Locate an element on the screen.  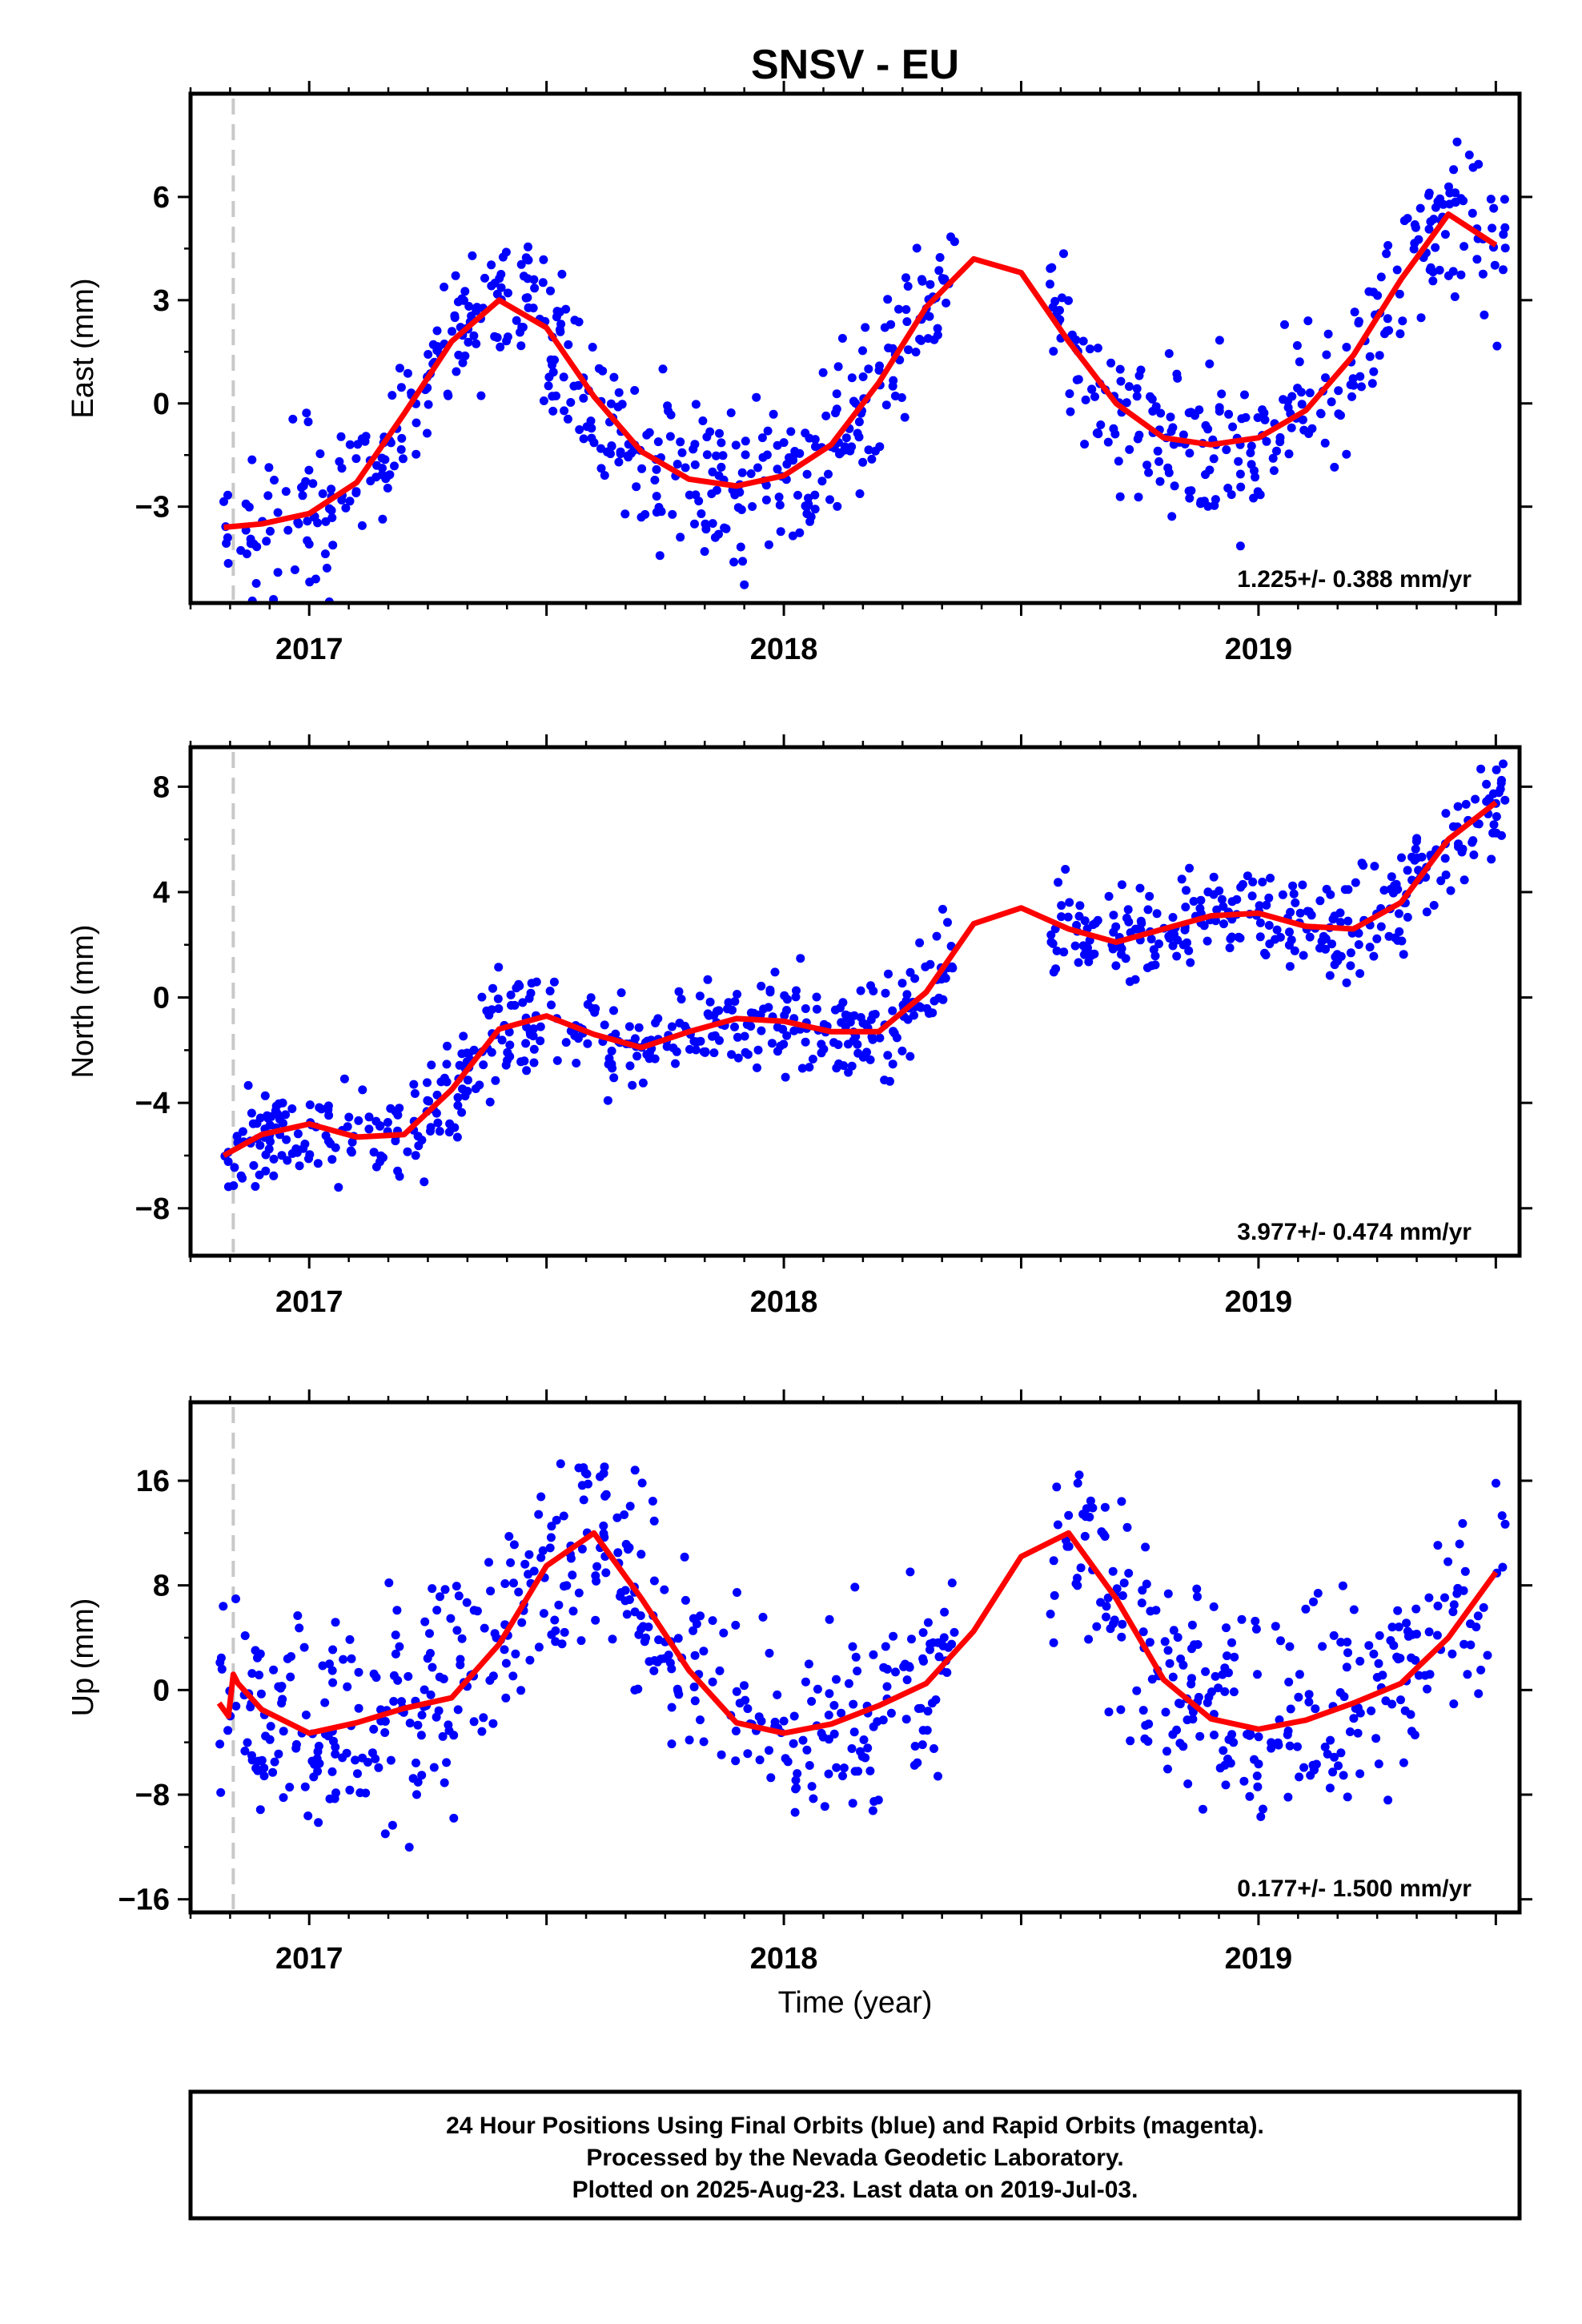
model-fit-line is located at coordinates (857, 1633).